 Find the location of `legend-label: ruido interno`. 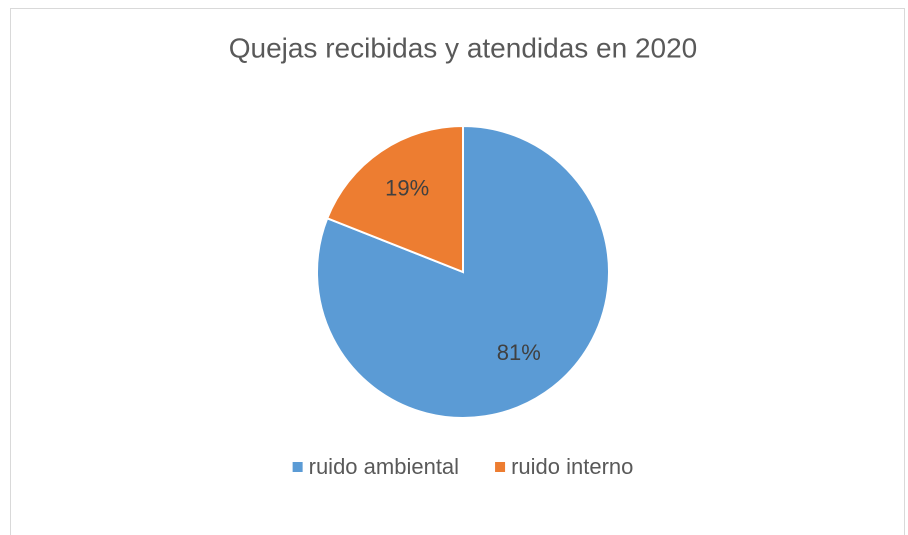

legend-label: ruido interno is located at coordinates (572, 466).